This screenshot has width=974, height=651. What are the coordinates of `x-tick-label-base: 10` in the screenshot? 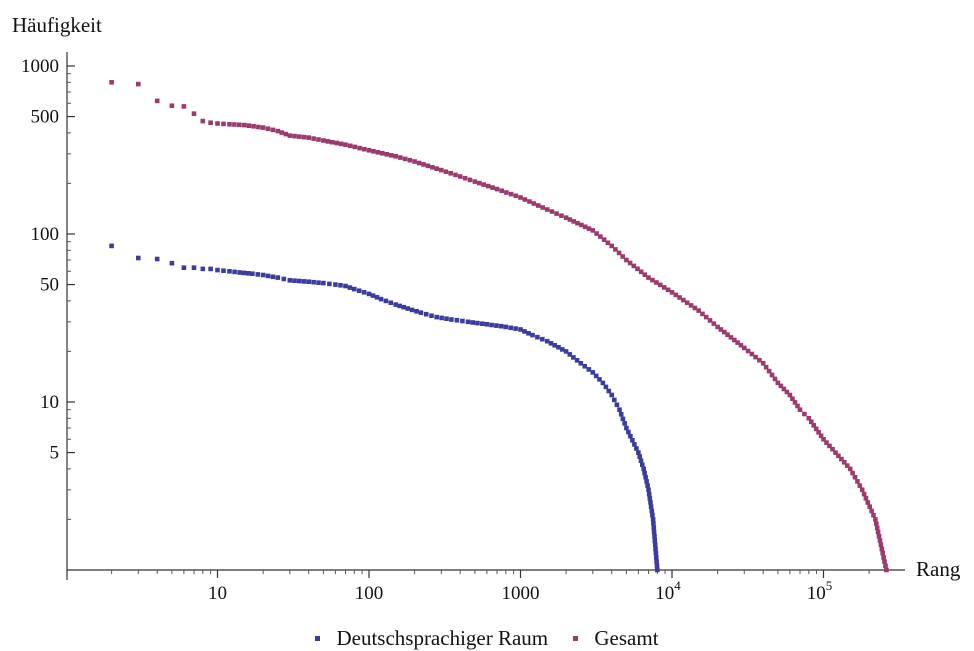 It's located at (664, 593).